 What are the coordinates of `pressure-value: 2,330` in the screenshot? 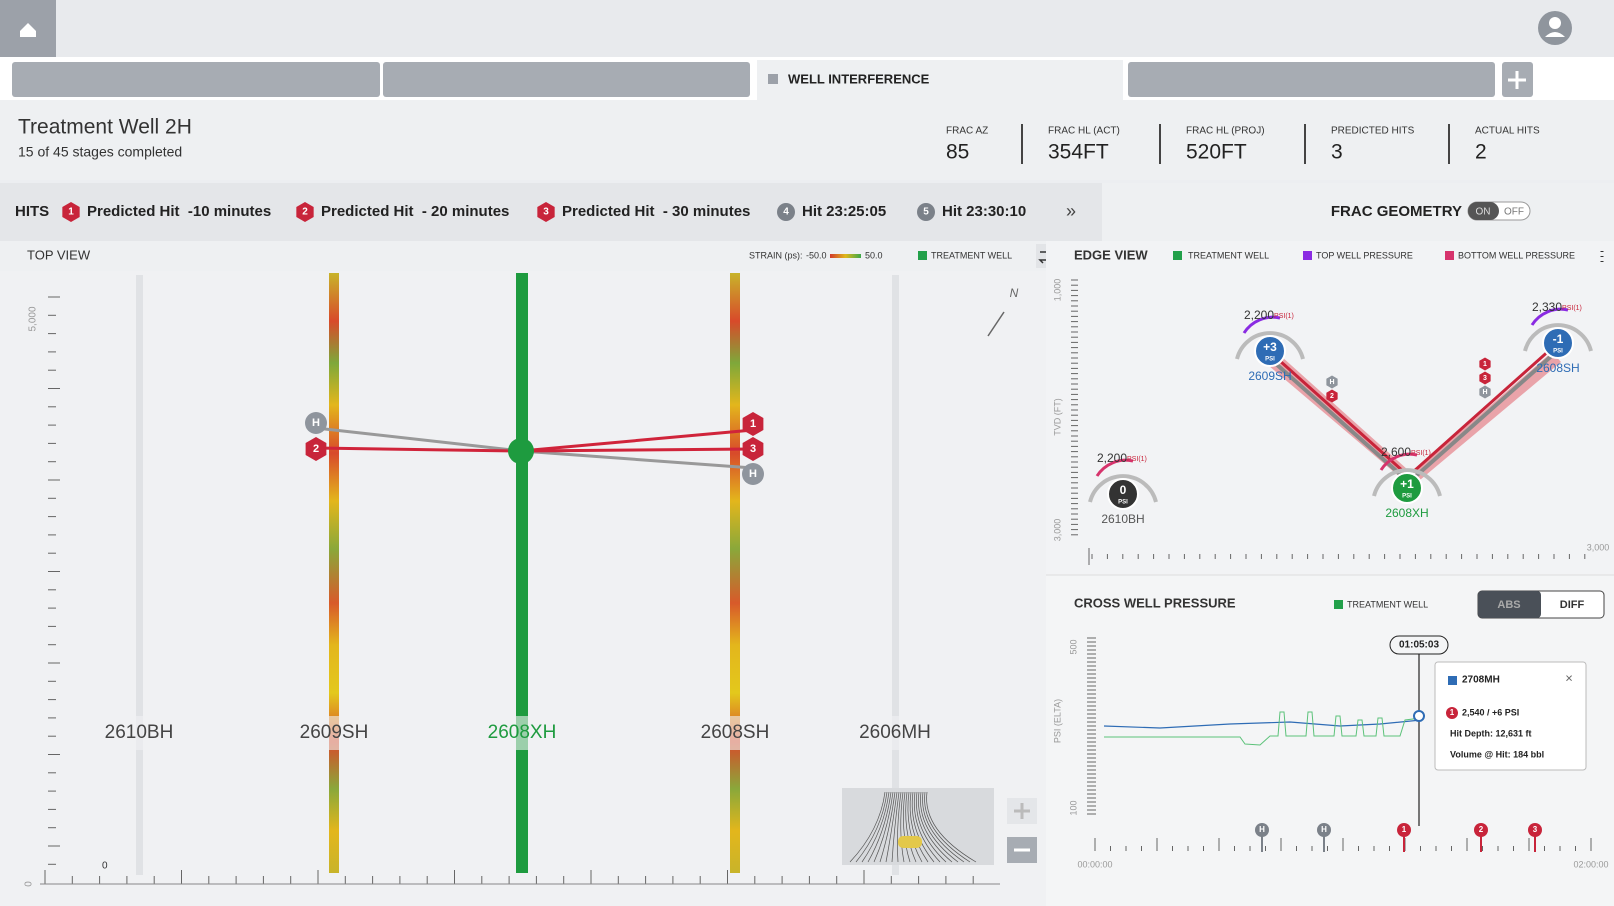 It's located at (1547, 307).